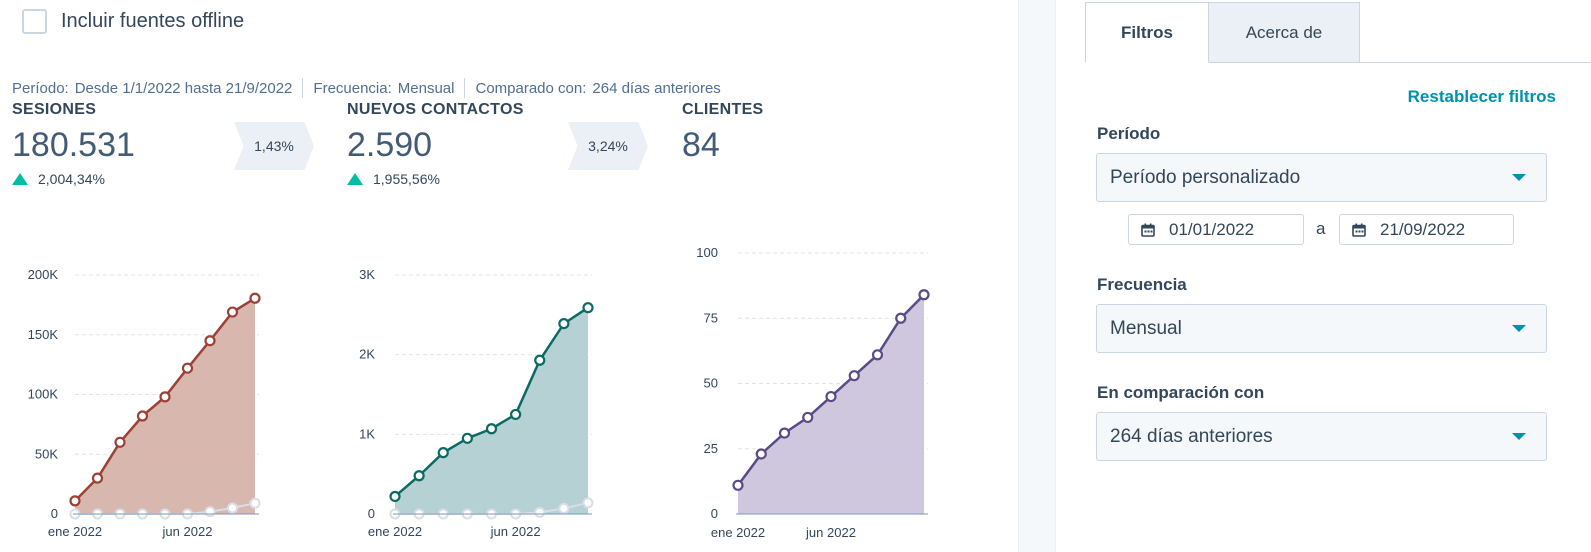  Describe the element at coordinates (371, 513) in the screenshot. I see `y-tick-label: 0` at that location.